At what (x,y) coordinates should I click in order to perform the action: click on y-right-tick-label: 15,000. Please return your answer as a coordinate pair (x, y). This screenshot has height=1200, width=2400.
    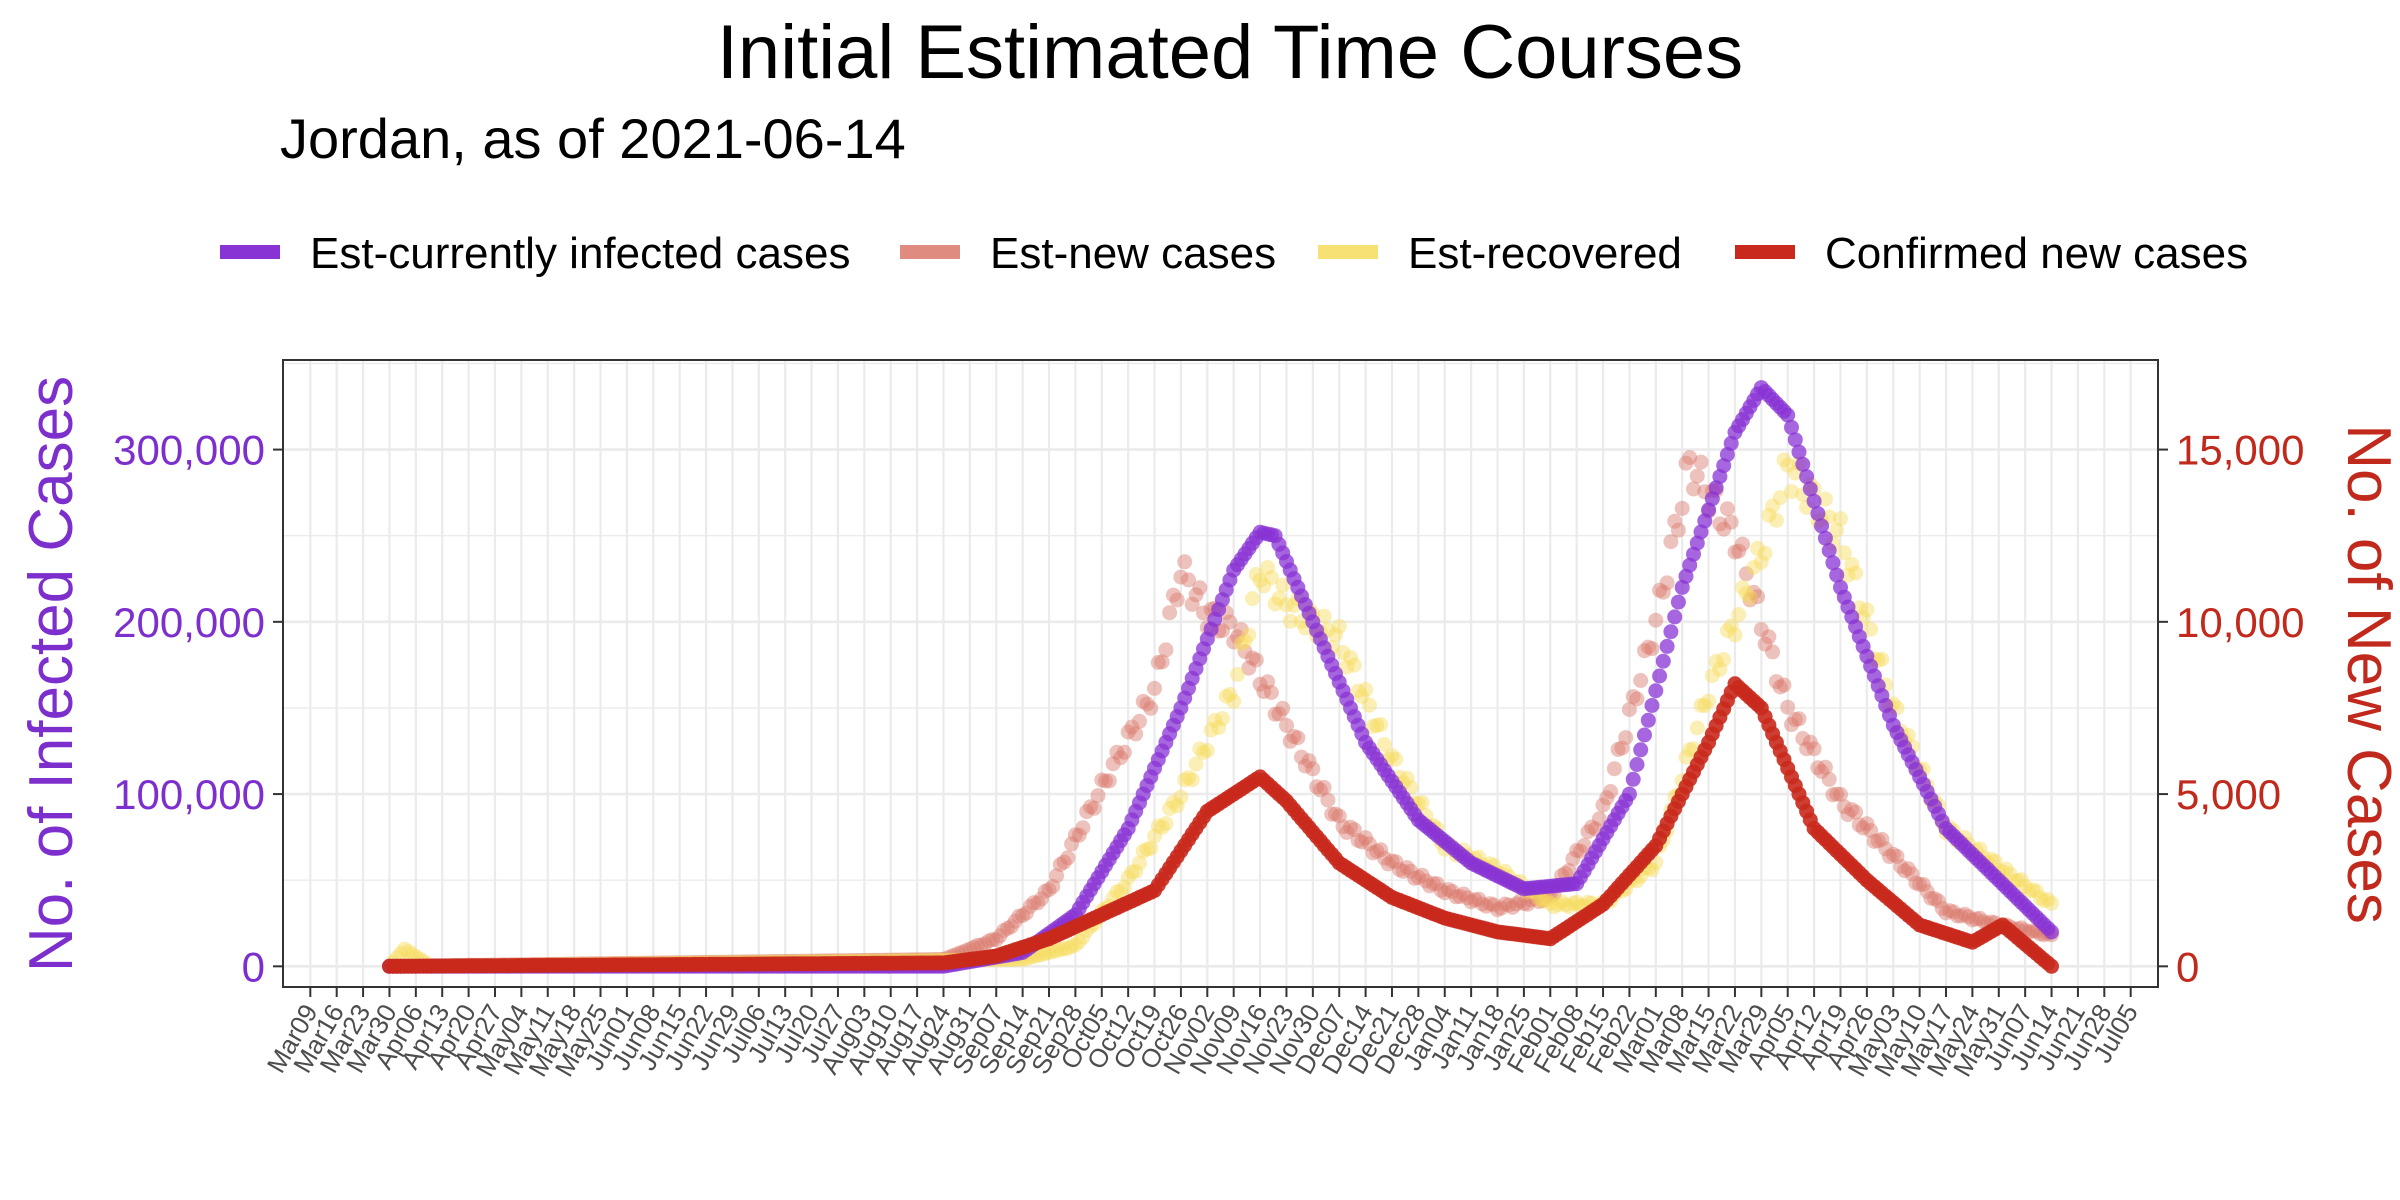
    Looking at the image, I should click on (2240, 450).